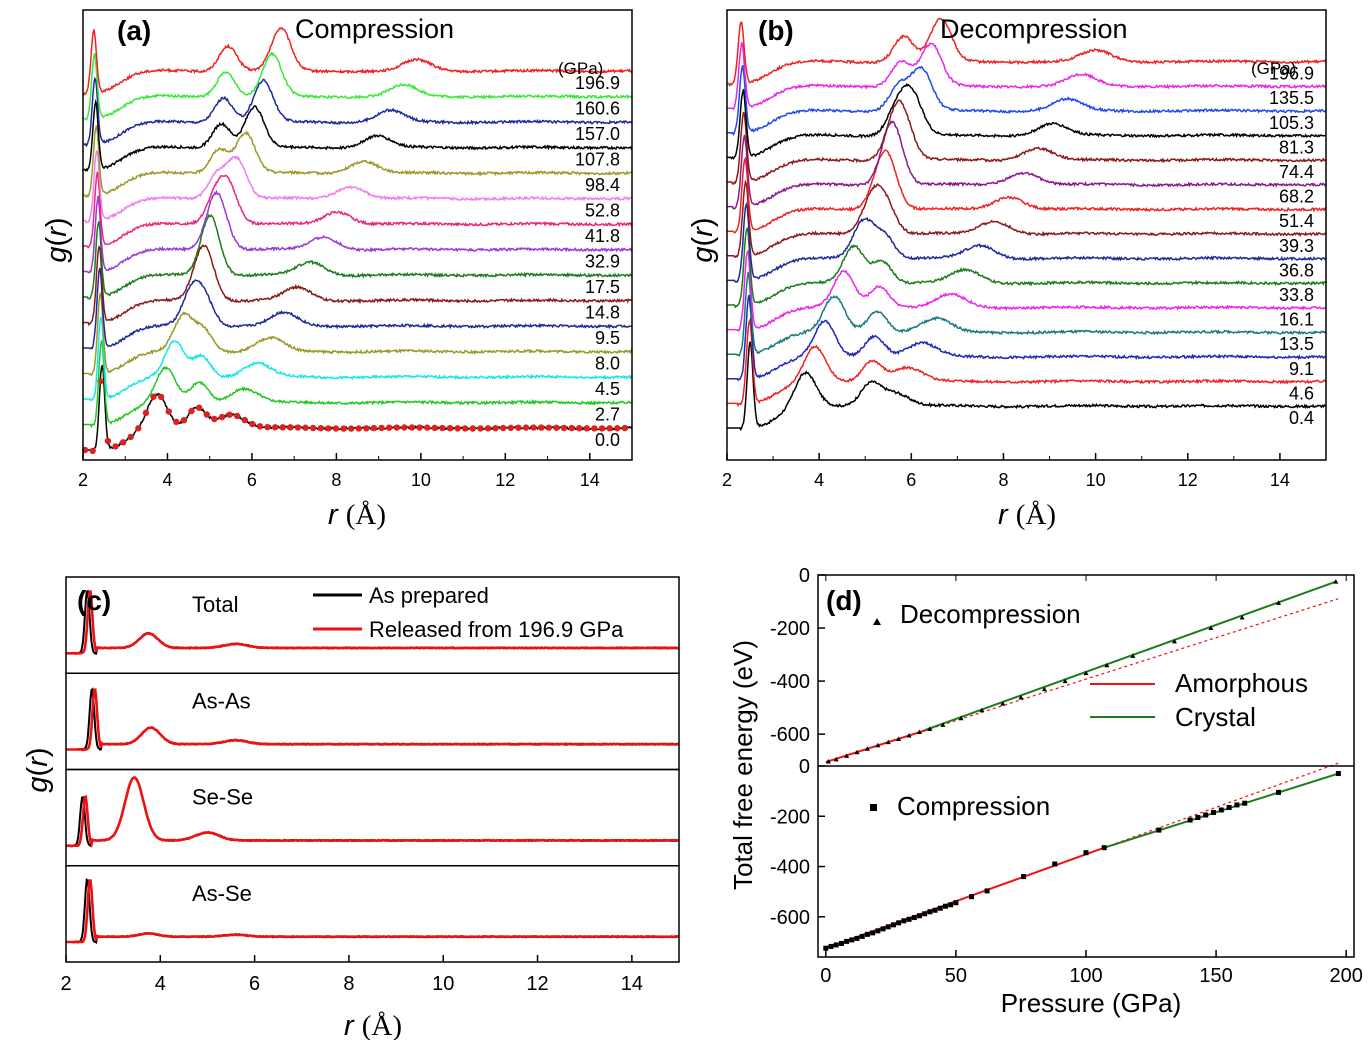 Image resolution: width=1371 pixels, height=1040 pixels. Describe the element at coordinates (537, 984) in the screenshot. I see `x-tick-label-12: 12` at that location.